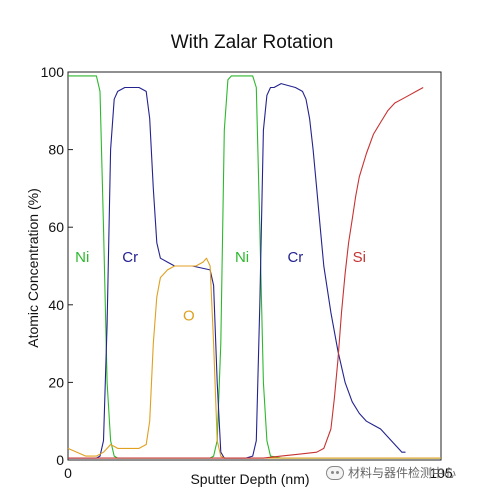 The image size is (478, 498). I want to click on watermark-text: 材料与器件检测中心, so click(402, 473).